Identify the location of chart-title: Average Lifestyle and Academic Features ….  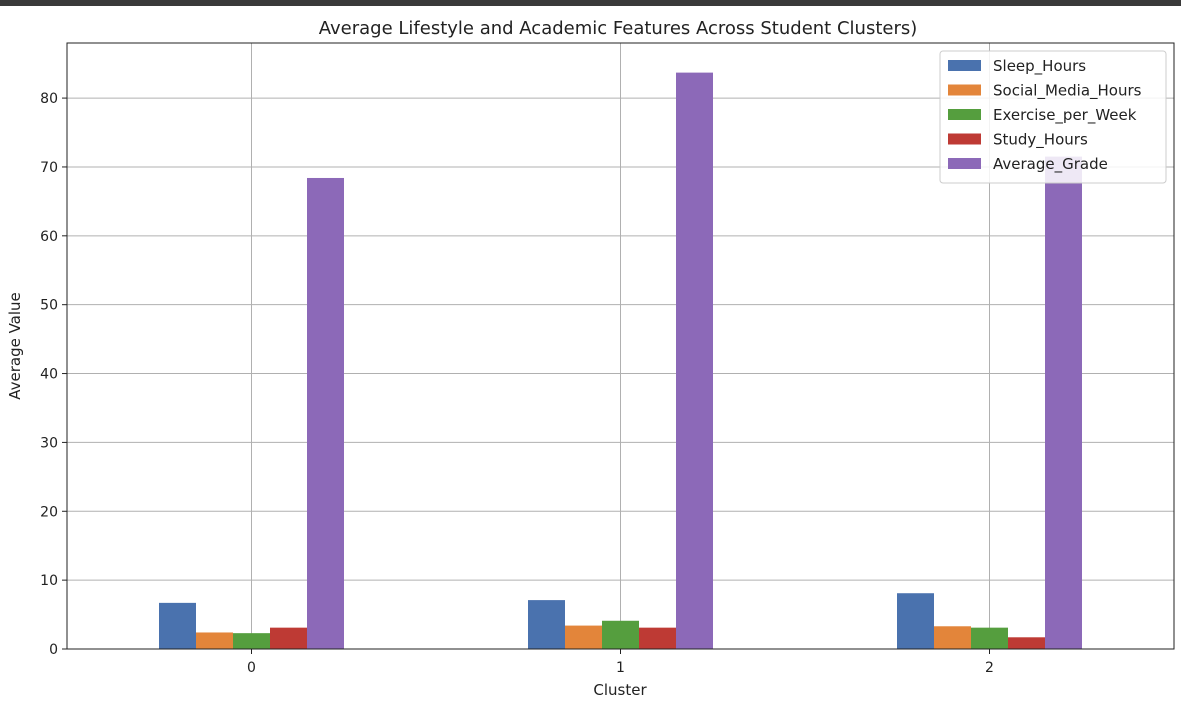
(618, 28).